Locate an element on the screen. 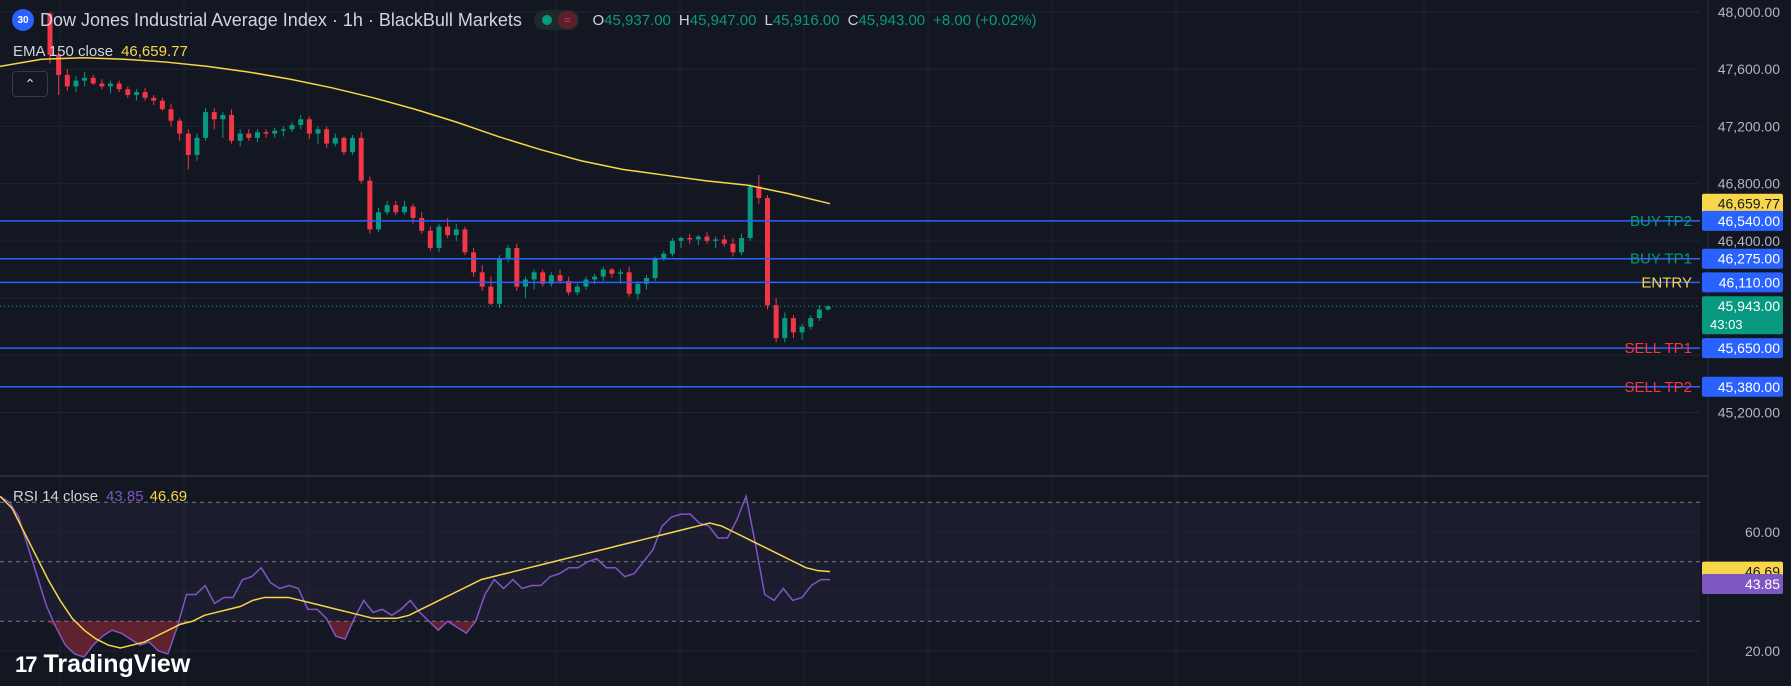 The height and width of the screenshot is (686, 1791). price-tick-label: 47,200.00 is located at coordinates (1749, 126).